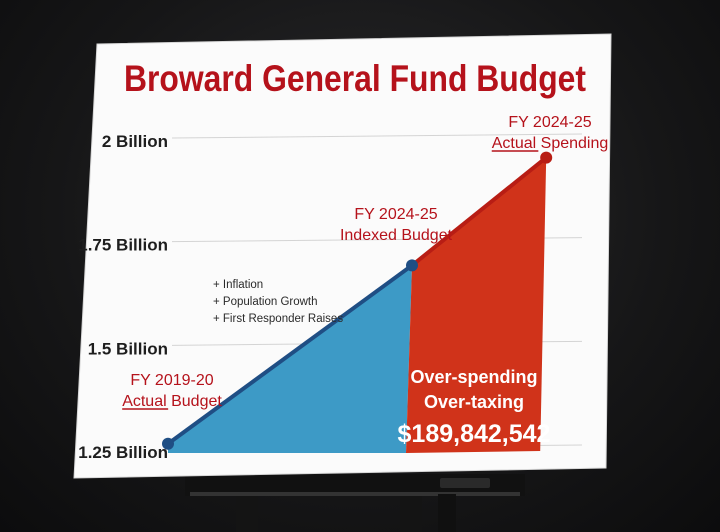 Image resolution: width=720 pixels, height=532 pixels. What do you see at coordinates (278, 319) in the screenshot?
I see `factor-item: + First Responder Raises` at bounding box center [278, 319].